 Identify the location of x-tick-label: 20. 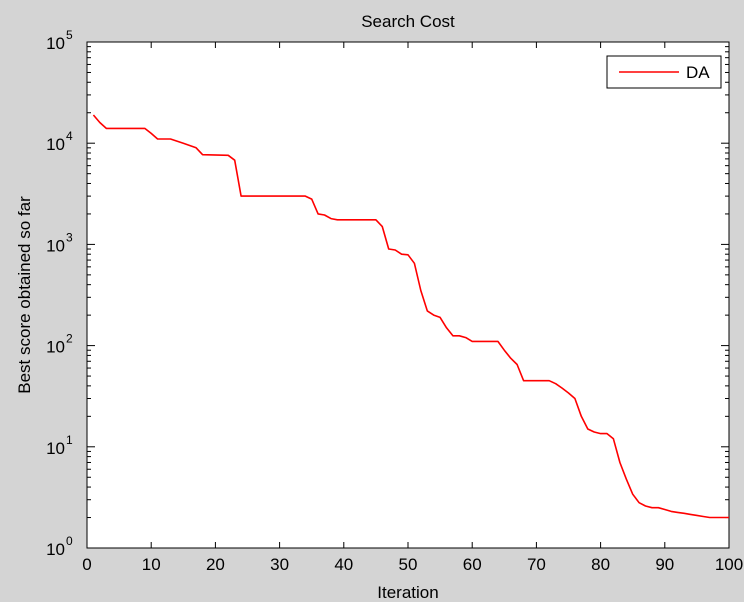
(215, 564).